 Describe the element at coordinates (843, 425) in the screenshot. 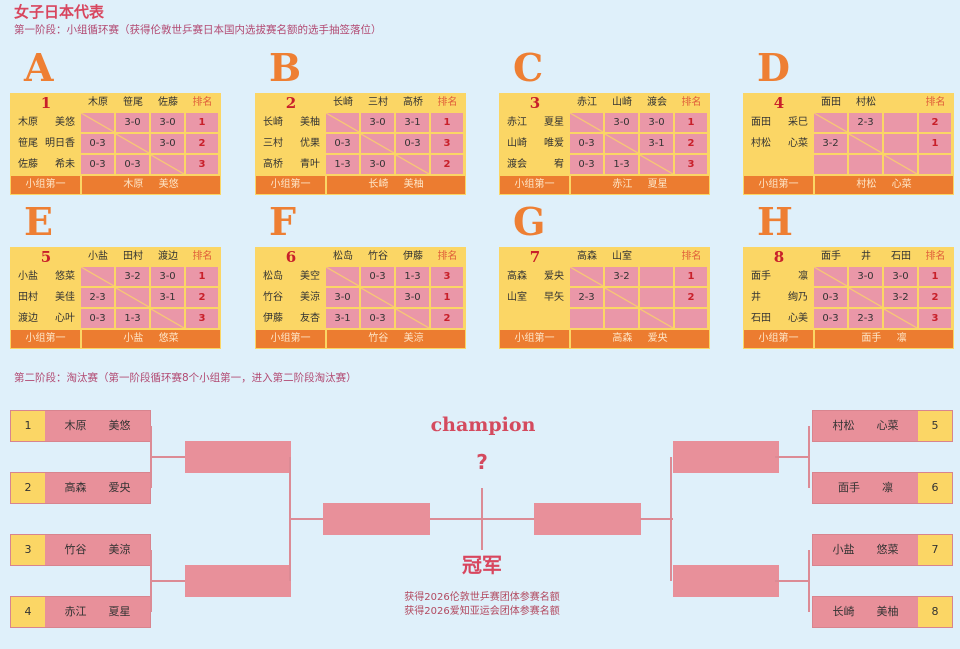

I see `player-surname: 村松` at that location.